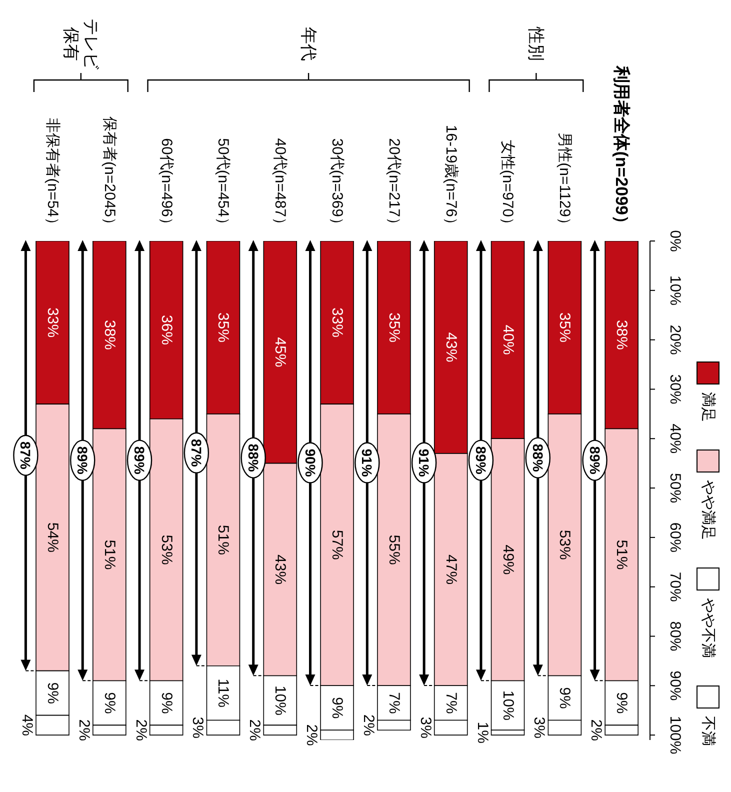 The width and height of the screenshot is (731, 792). I want to click on x-tick-label: 保有者(n=2045）, so click(109, 174).